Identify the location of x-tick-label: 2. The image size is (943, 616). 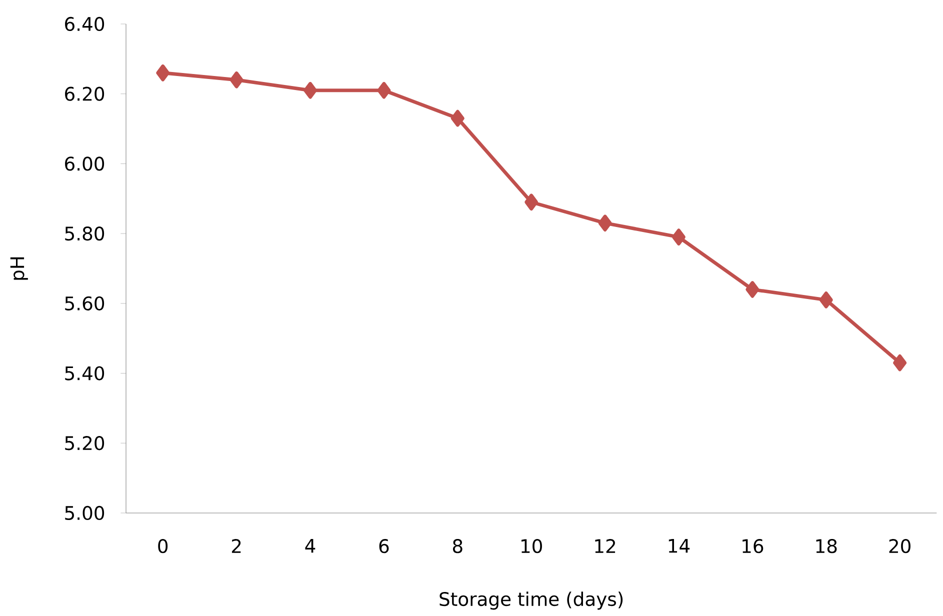
(236, 546).